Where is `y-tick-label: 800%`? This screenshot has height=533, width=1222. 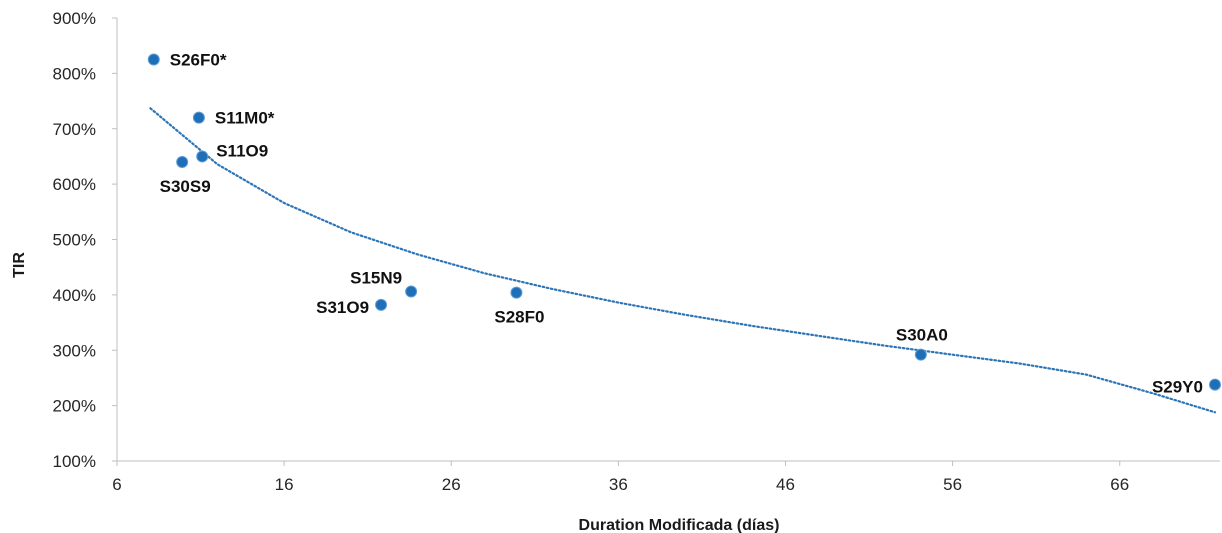 y-tick-label: 800% is located at coordinates (74, 73).